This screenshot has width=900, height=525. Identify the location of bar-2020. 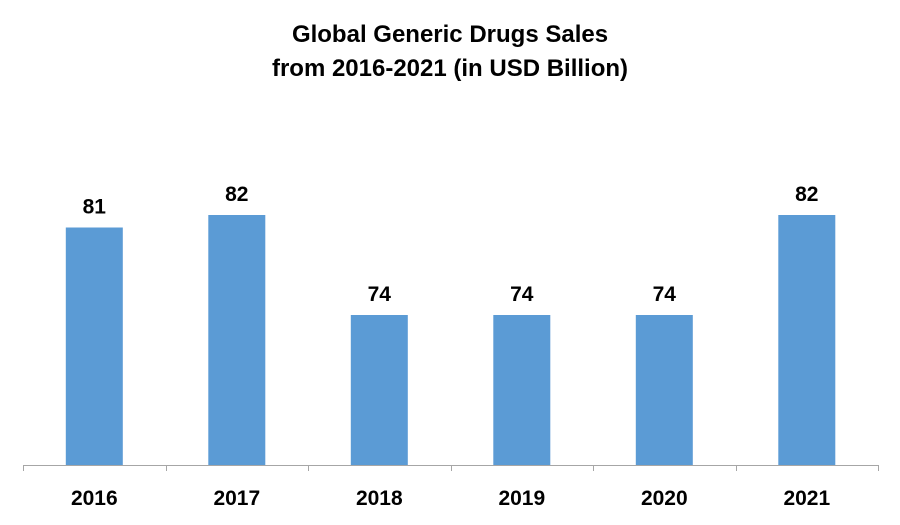
(664, 390).